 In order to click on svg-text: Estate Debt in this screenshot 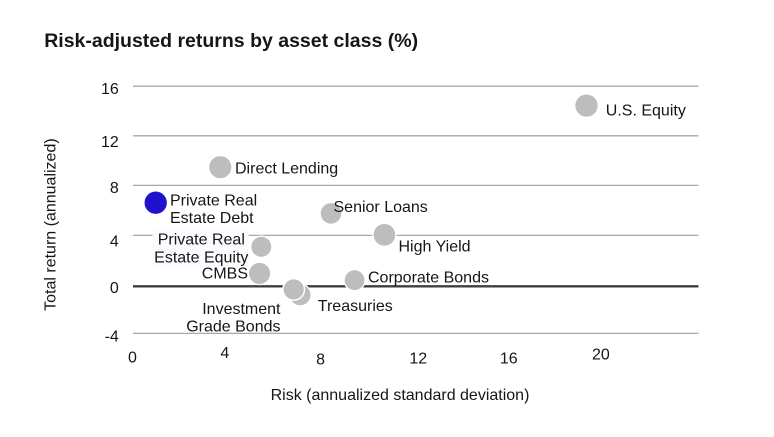, I will do `click(212, 218)`.